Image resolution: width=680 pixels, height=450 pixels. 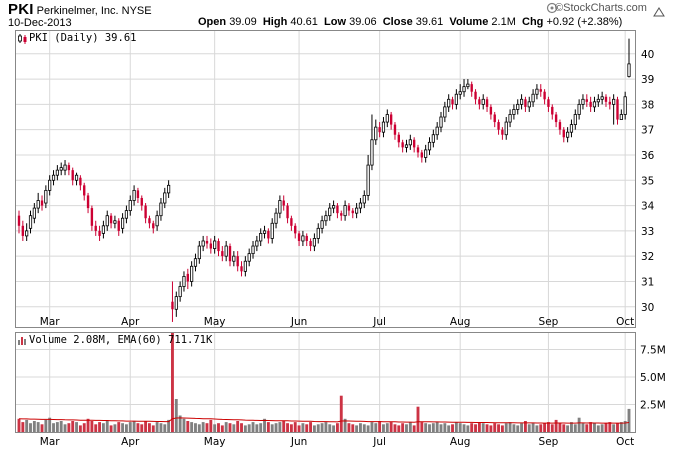 What do you see at coordinates (22, 341) in the screenshot?
I see `volume-bars-icon` at bounding box center [22, 341].